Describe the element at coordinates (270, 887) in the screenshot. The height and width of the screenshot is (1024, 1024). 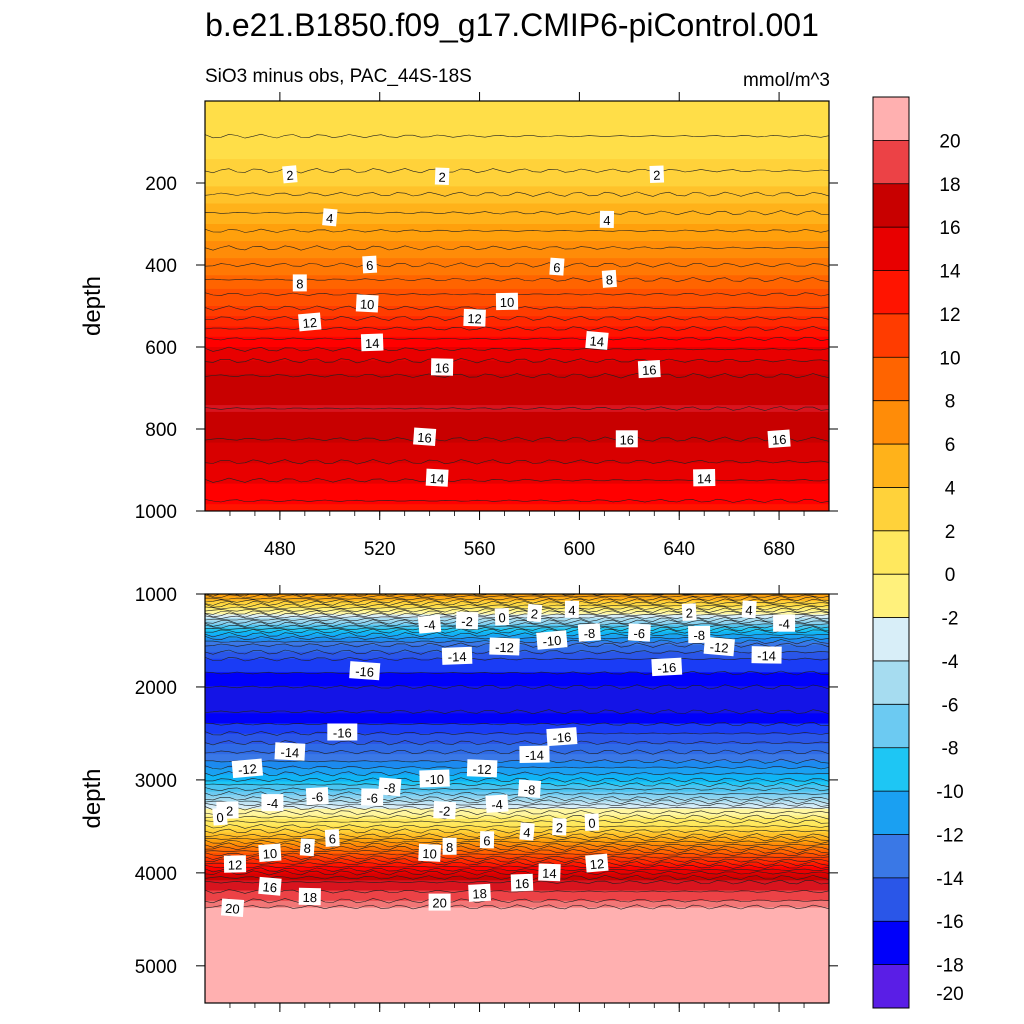
I see `contour-label-text: 16` at that location.